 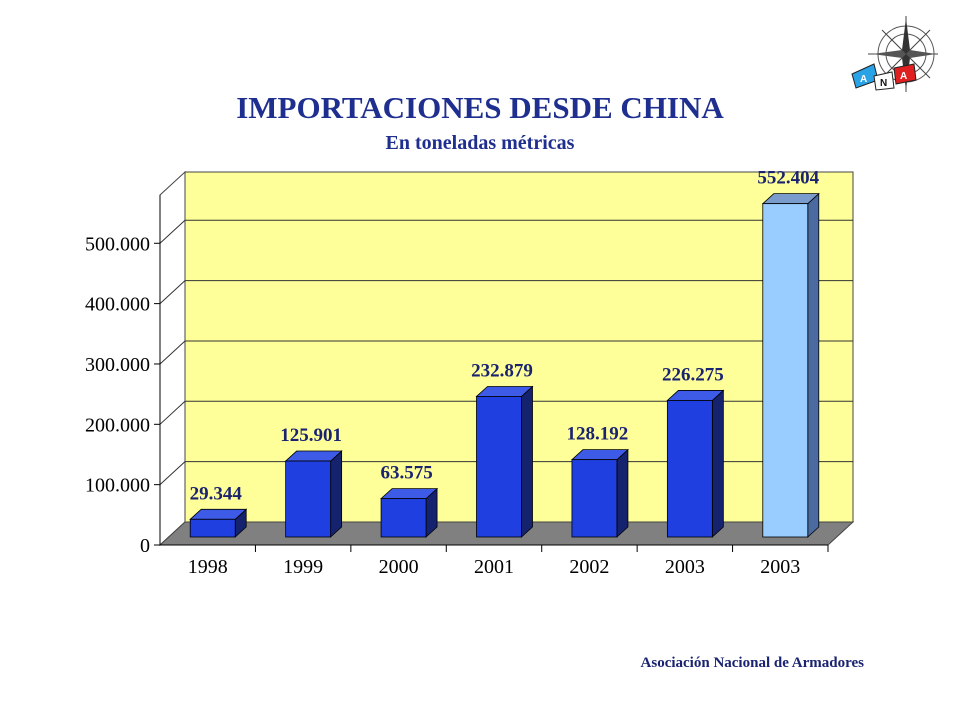 I want to click on x-tick-label: 2002, so click(x=589, y=567).